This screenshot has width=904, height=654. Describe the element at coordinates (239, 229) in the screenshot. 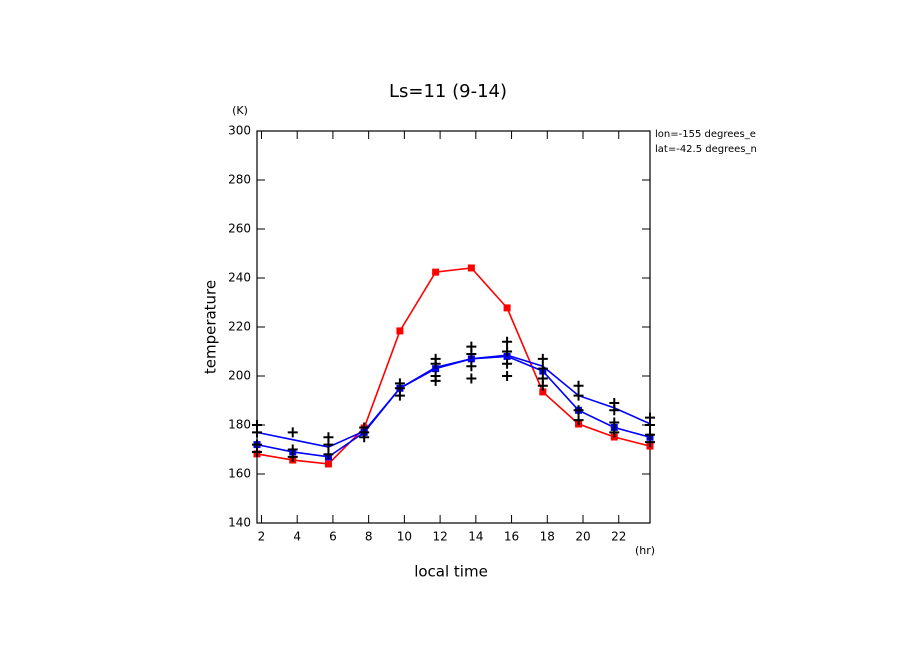

I see `y-tick-label: 260` at that location.